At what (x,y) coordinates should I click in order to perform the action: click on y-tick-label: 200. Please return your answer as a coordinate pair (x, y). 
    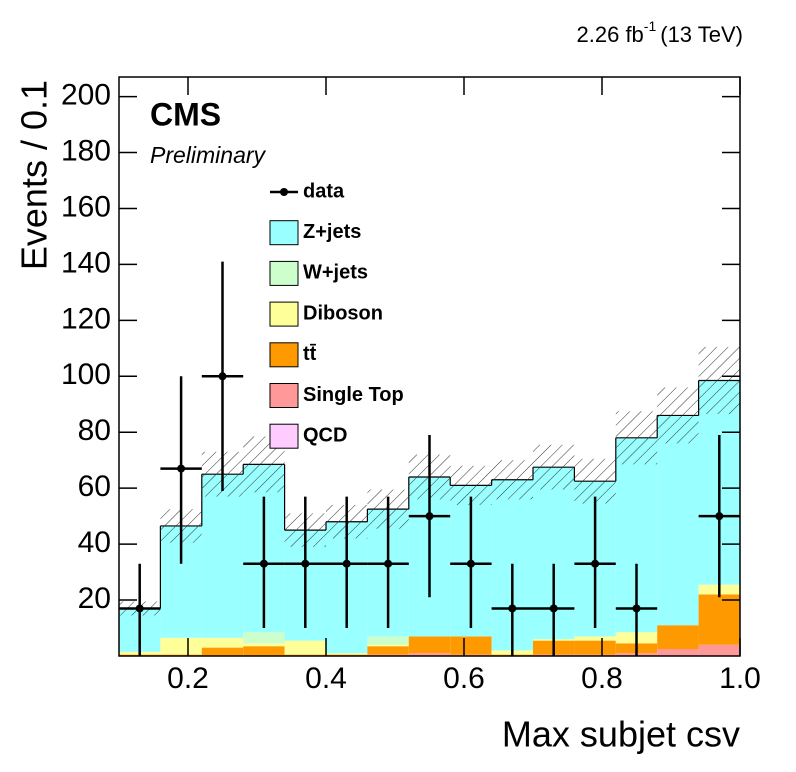
    Looking at the image, I should click on (86, 95).